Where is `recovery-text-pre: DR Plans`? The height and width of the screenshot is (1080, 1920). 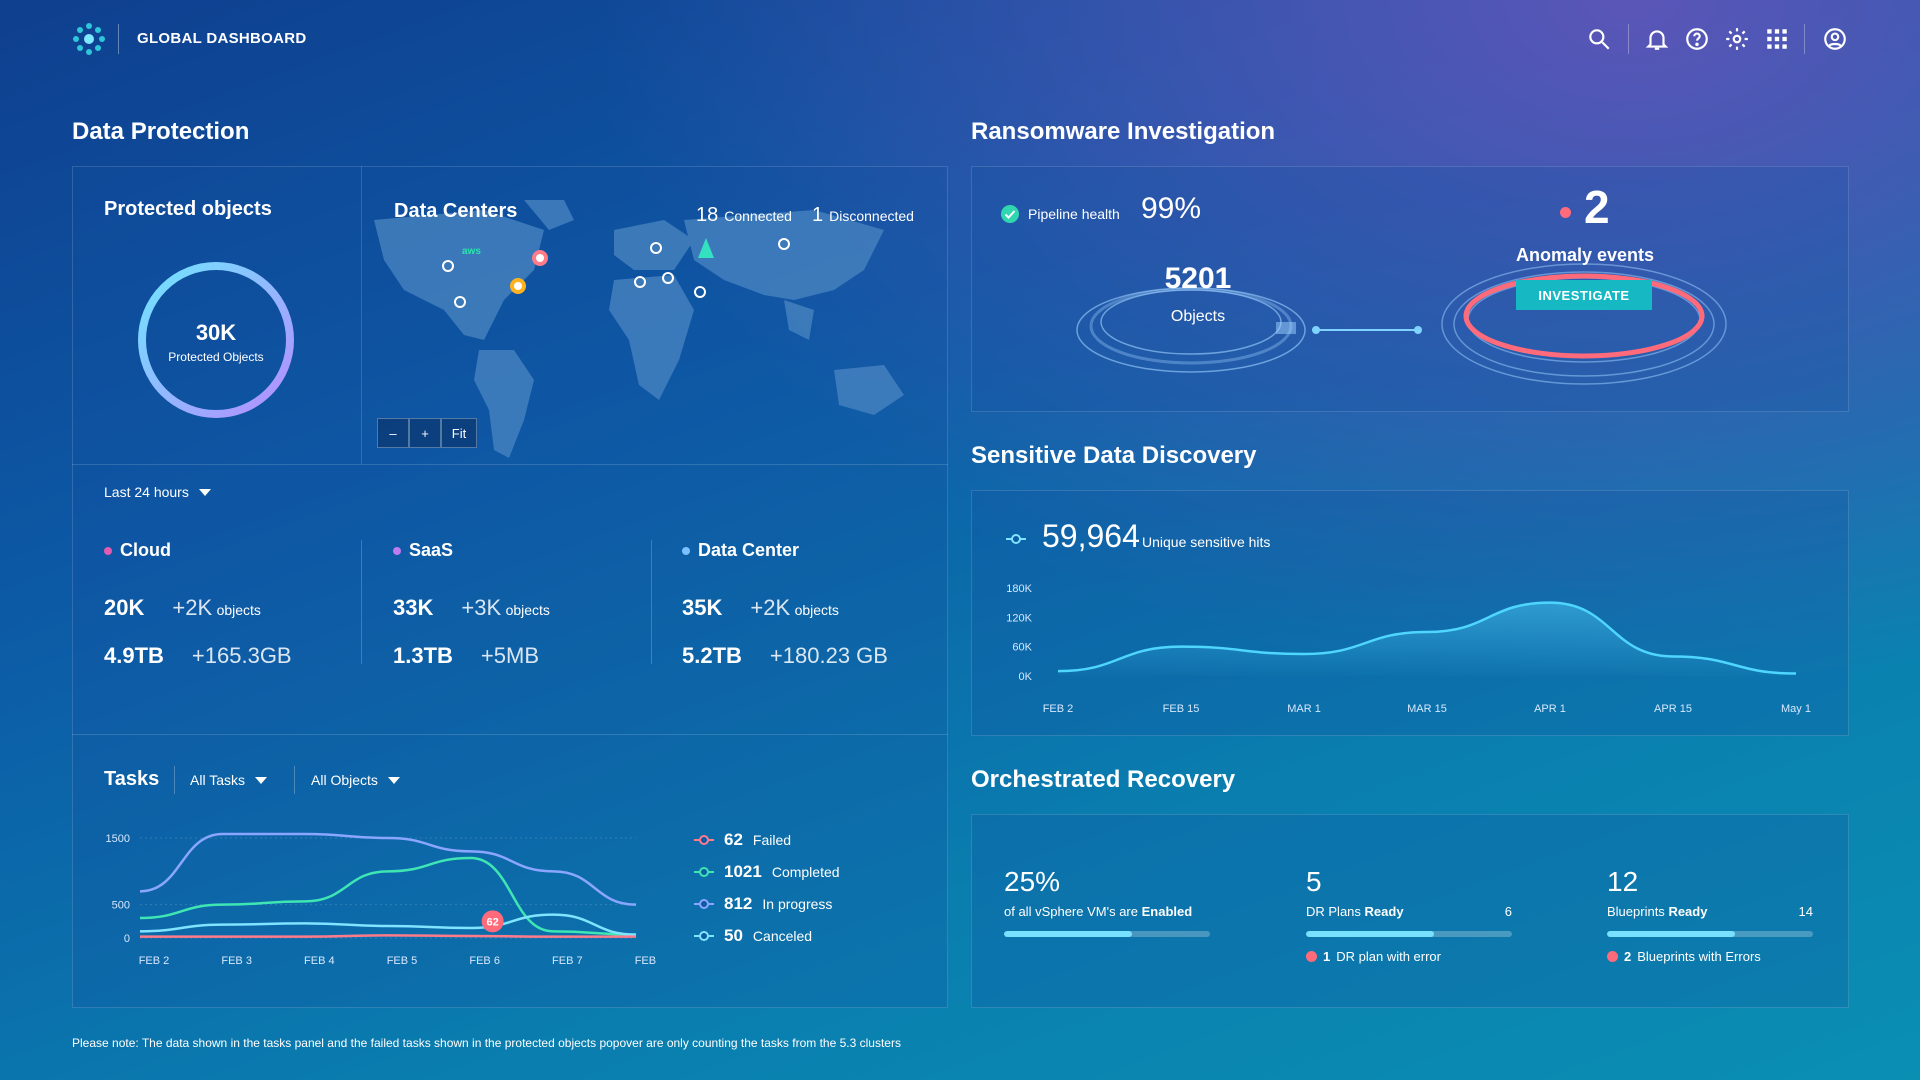
recovery-text-pre: DR Plans is located at coordinates (1333, 911).